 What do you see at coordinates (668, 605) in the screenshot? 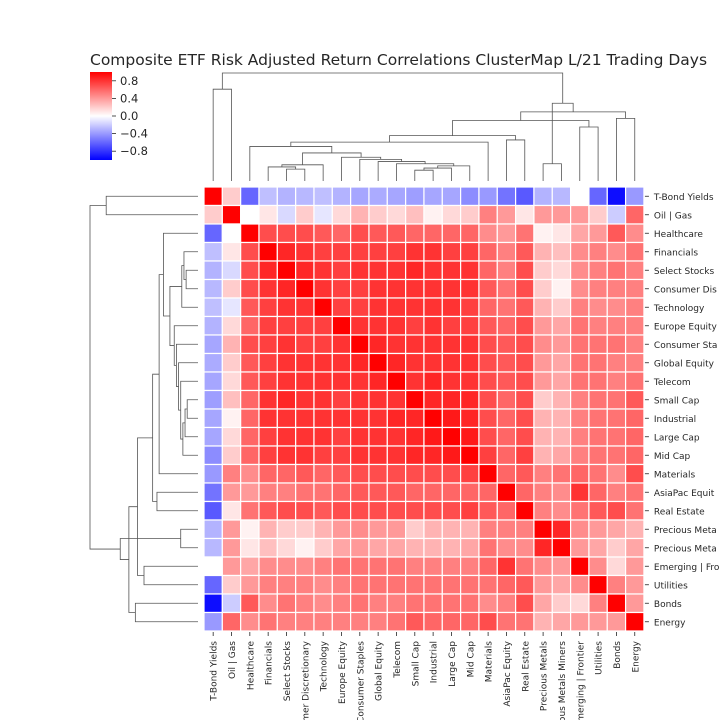
I see `row-label: Bonds` at bounding box center [668, 605].